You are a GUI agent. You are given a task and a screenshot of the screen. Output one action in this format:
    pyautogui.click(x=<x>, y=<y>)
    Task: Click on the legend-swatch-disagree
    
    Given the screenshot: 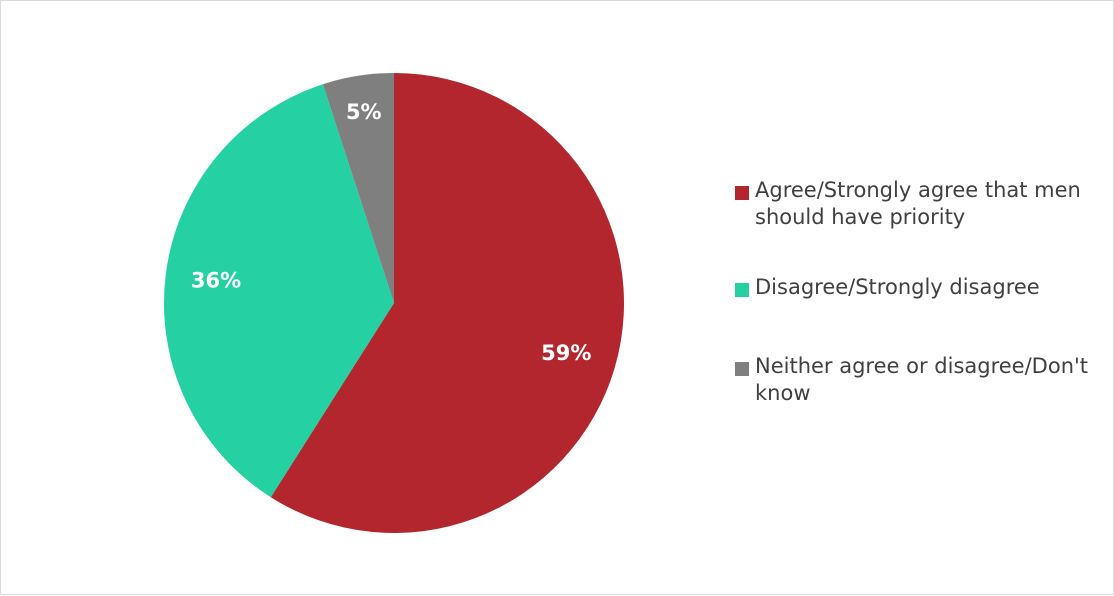 What is the action you would take?
    pyautogui.click(x=742, y=290)
    